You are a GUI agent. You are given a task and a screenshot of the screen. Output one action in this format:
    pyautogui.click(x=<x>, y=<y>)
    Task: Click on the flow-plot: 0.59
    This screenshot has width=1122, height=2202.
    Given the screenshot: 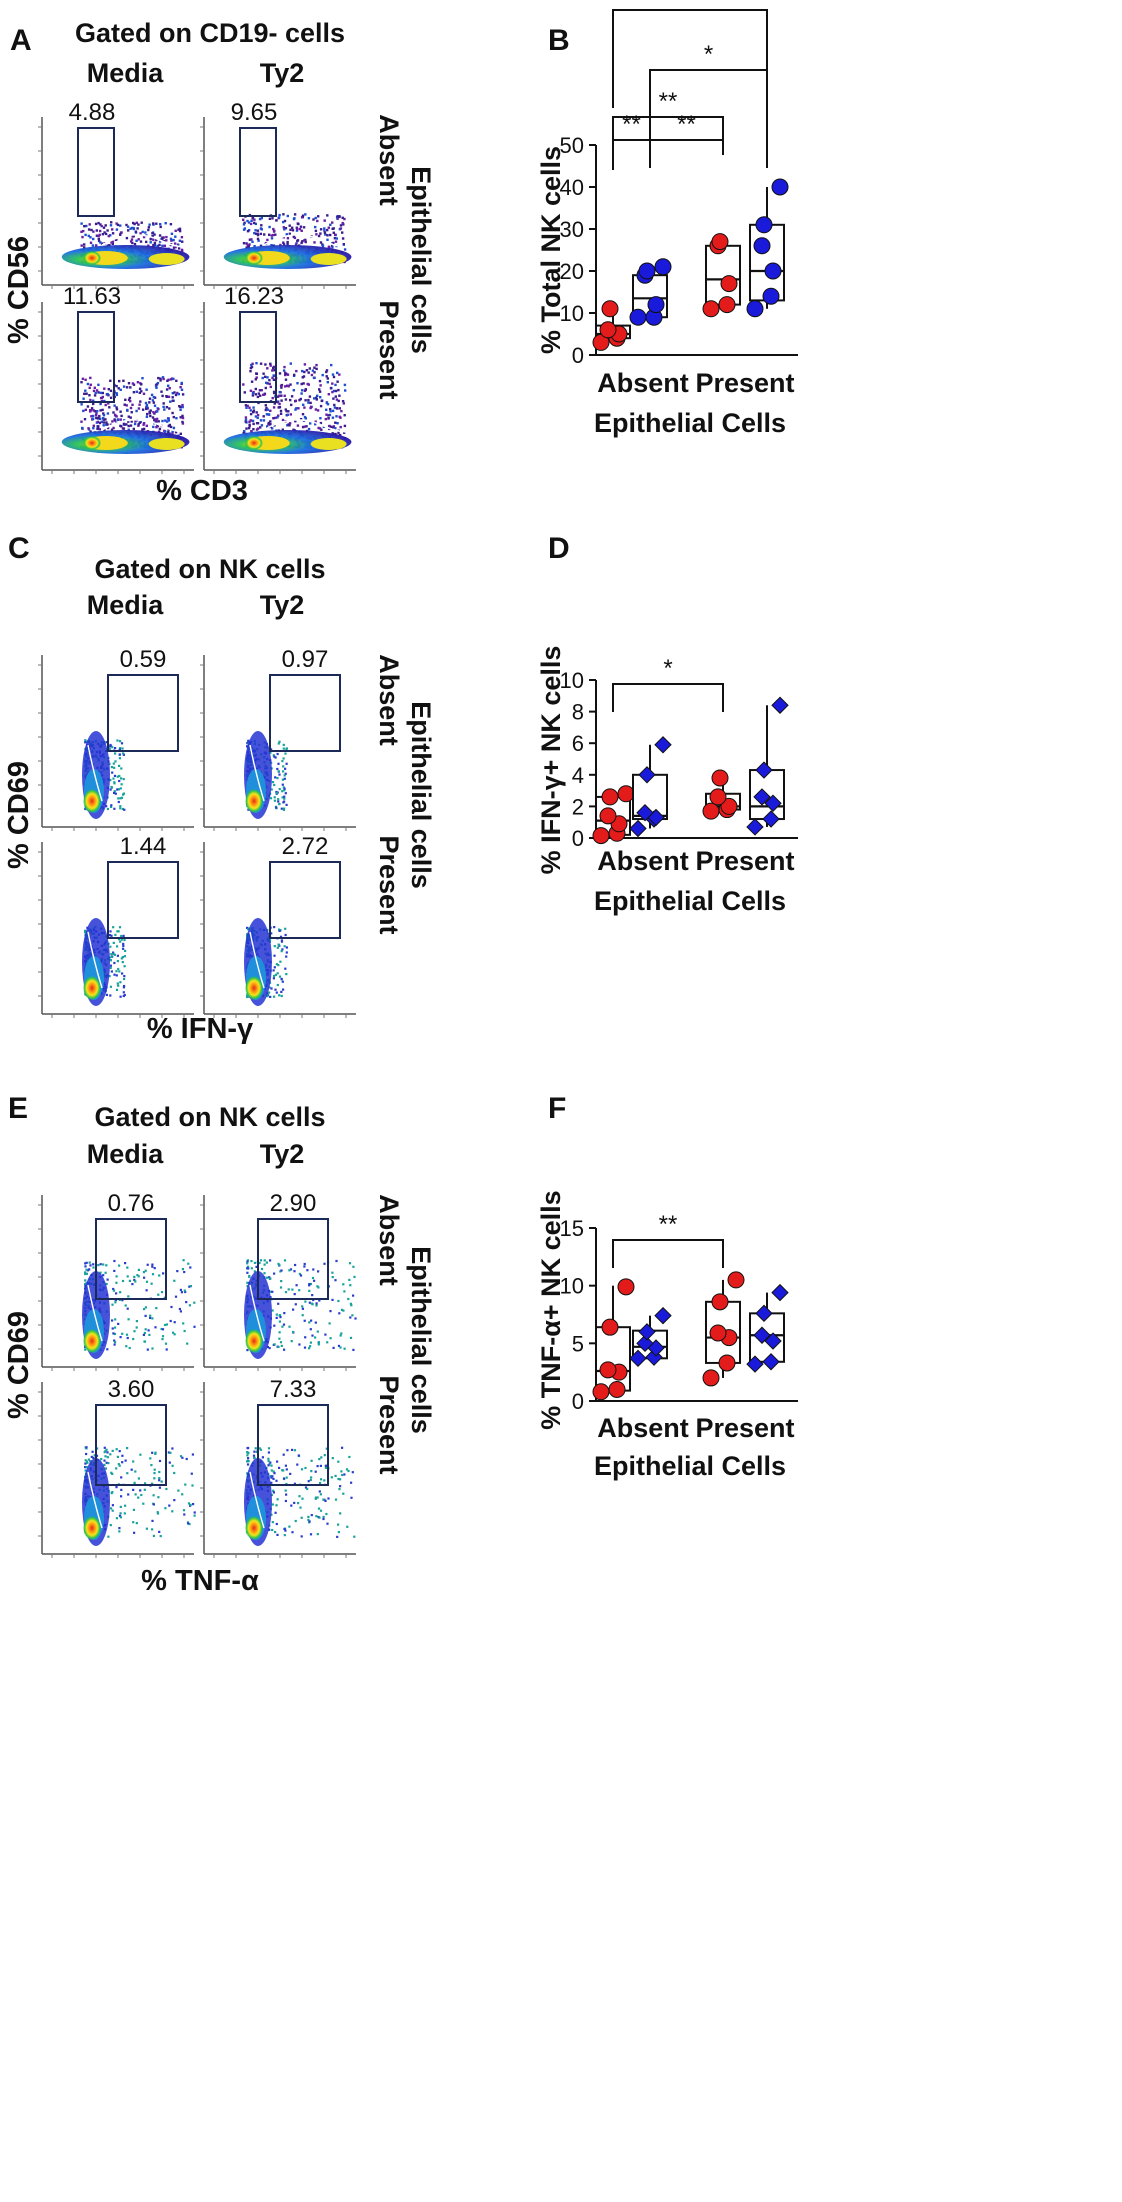 What is the action you would take?
    pyautogui.click(x=116, y=738)
    